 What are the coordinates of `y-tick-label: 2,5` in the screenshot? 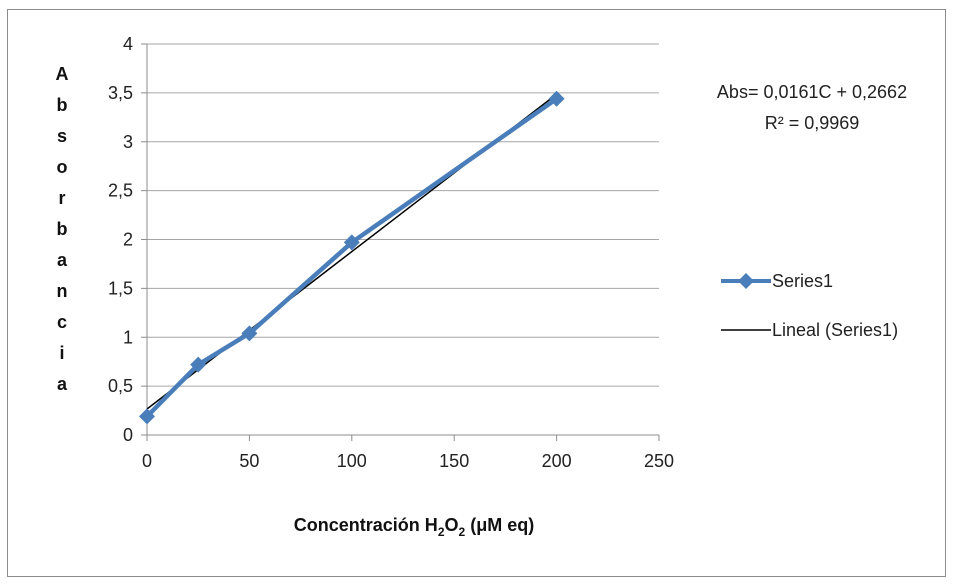 It's located at (120, 191).